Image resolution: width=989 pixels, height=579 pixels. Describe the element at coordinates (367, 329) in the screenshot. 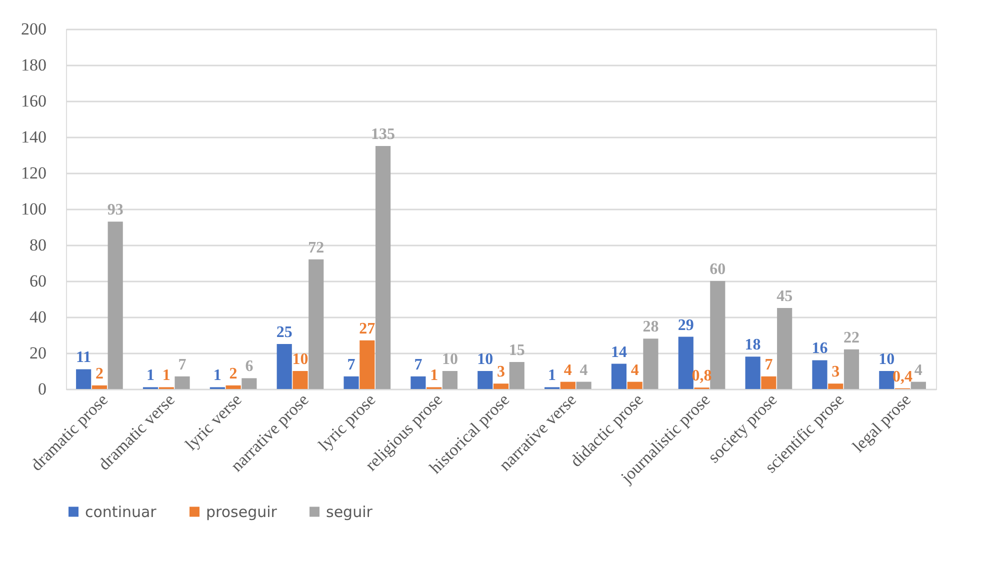

I see `data-label: 27` at that location.